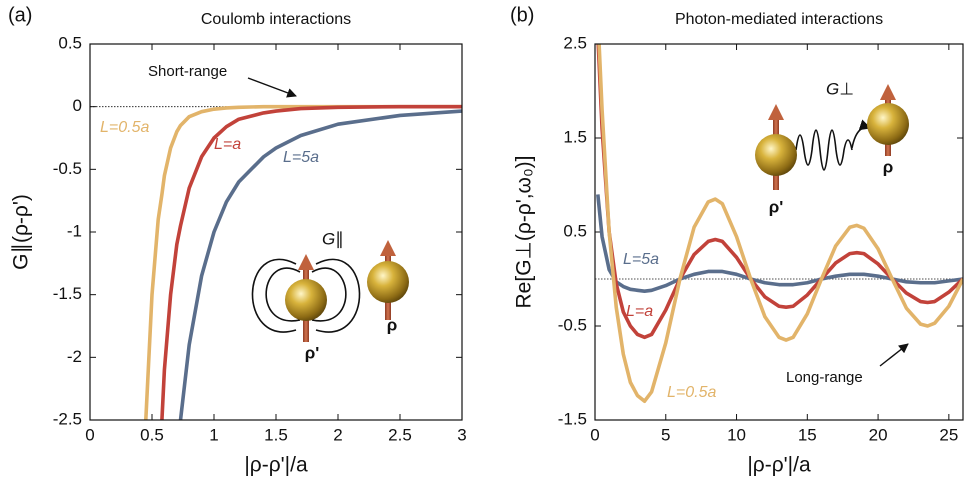 This screenshot has width=964, height=489. I want to click on dipole-field-illustration, so click(306, 295).